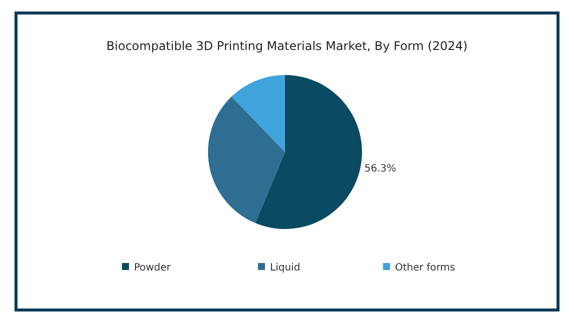 The width and height of the screenshot is (574, 322). I want to click on data-label: 56.3%, so click(380, 168).